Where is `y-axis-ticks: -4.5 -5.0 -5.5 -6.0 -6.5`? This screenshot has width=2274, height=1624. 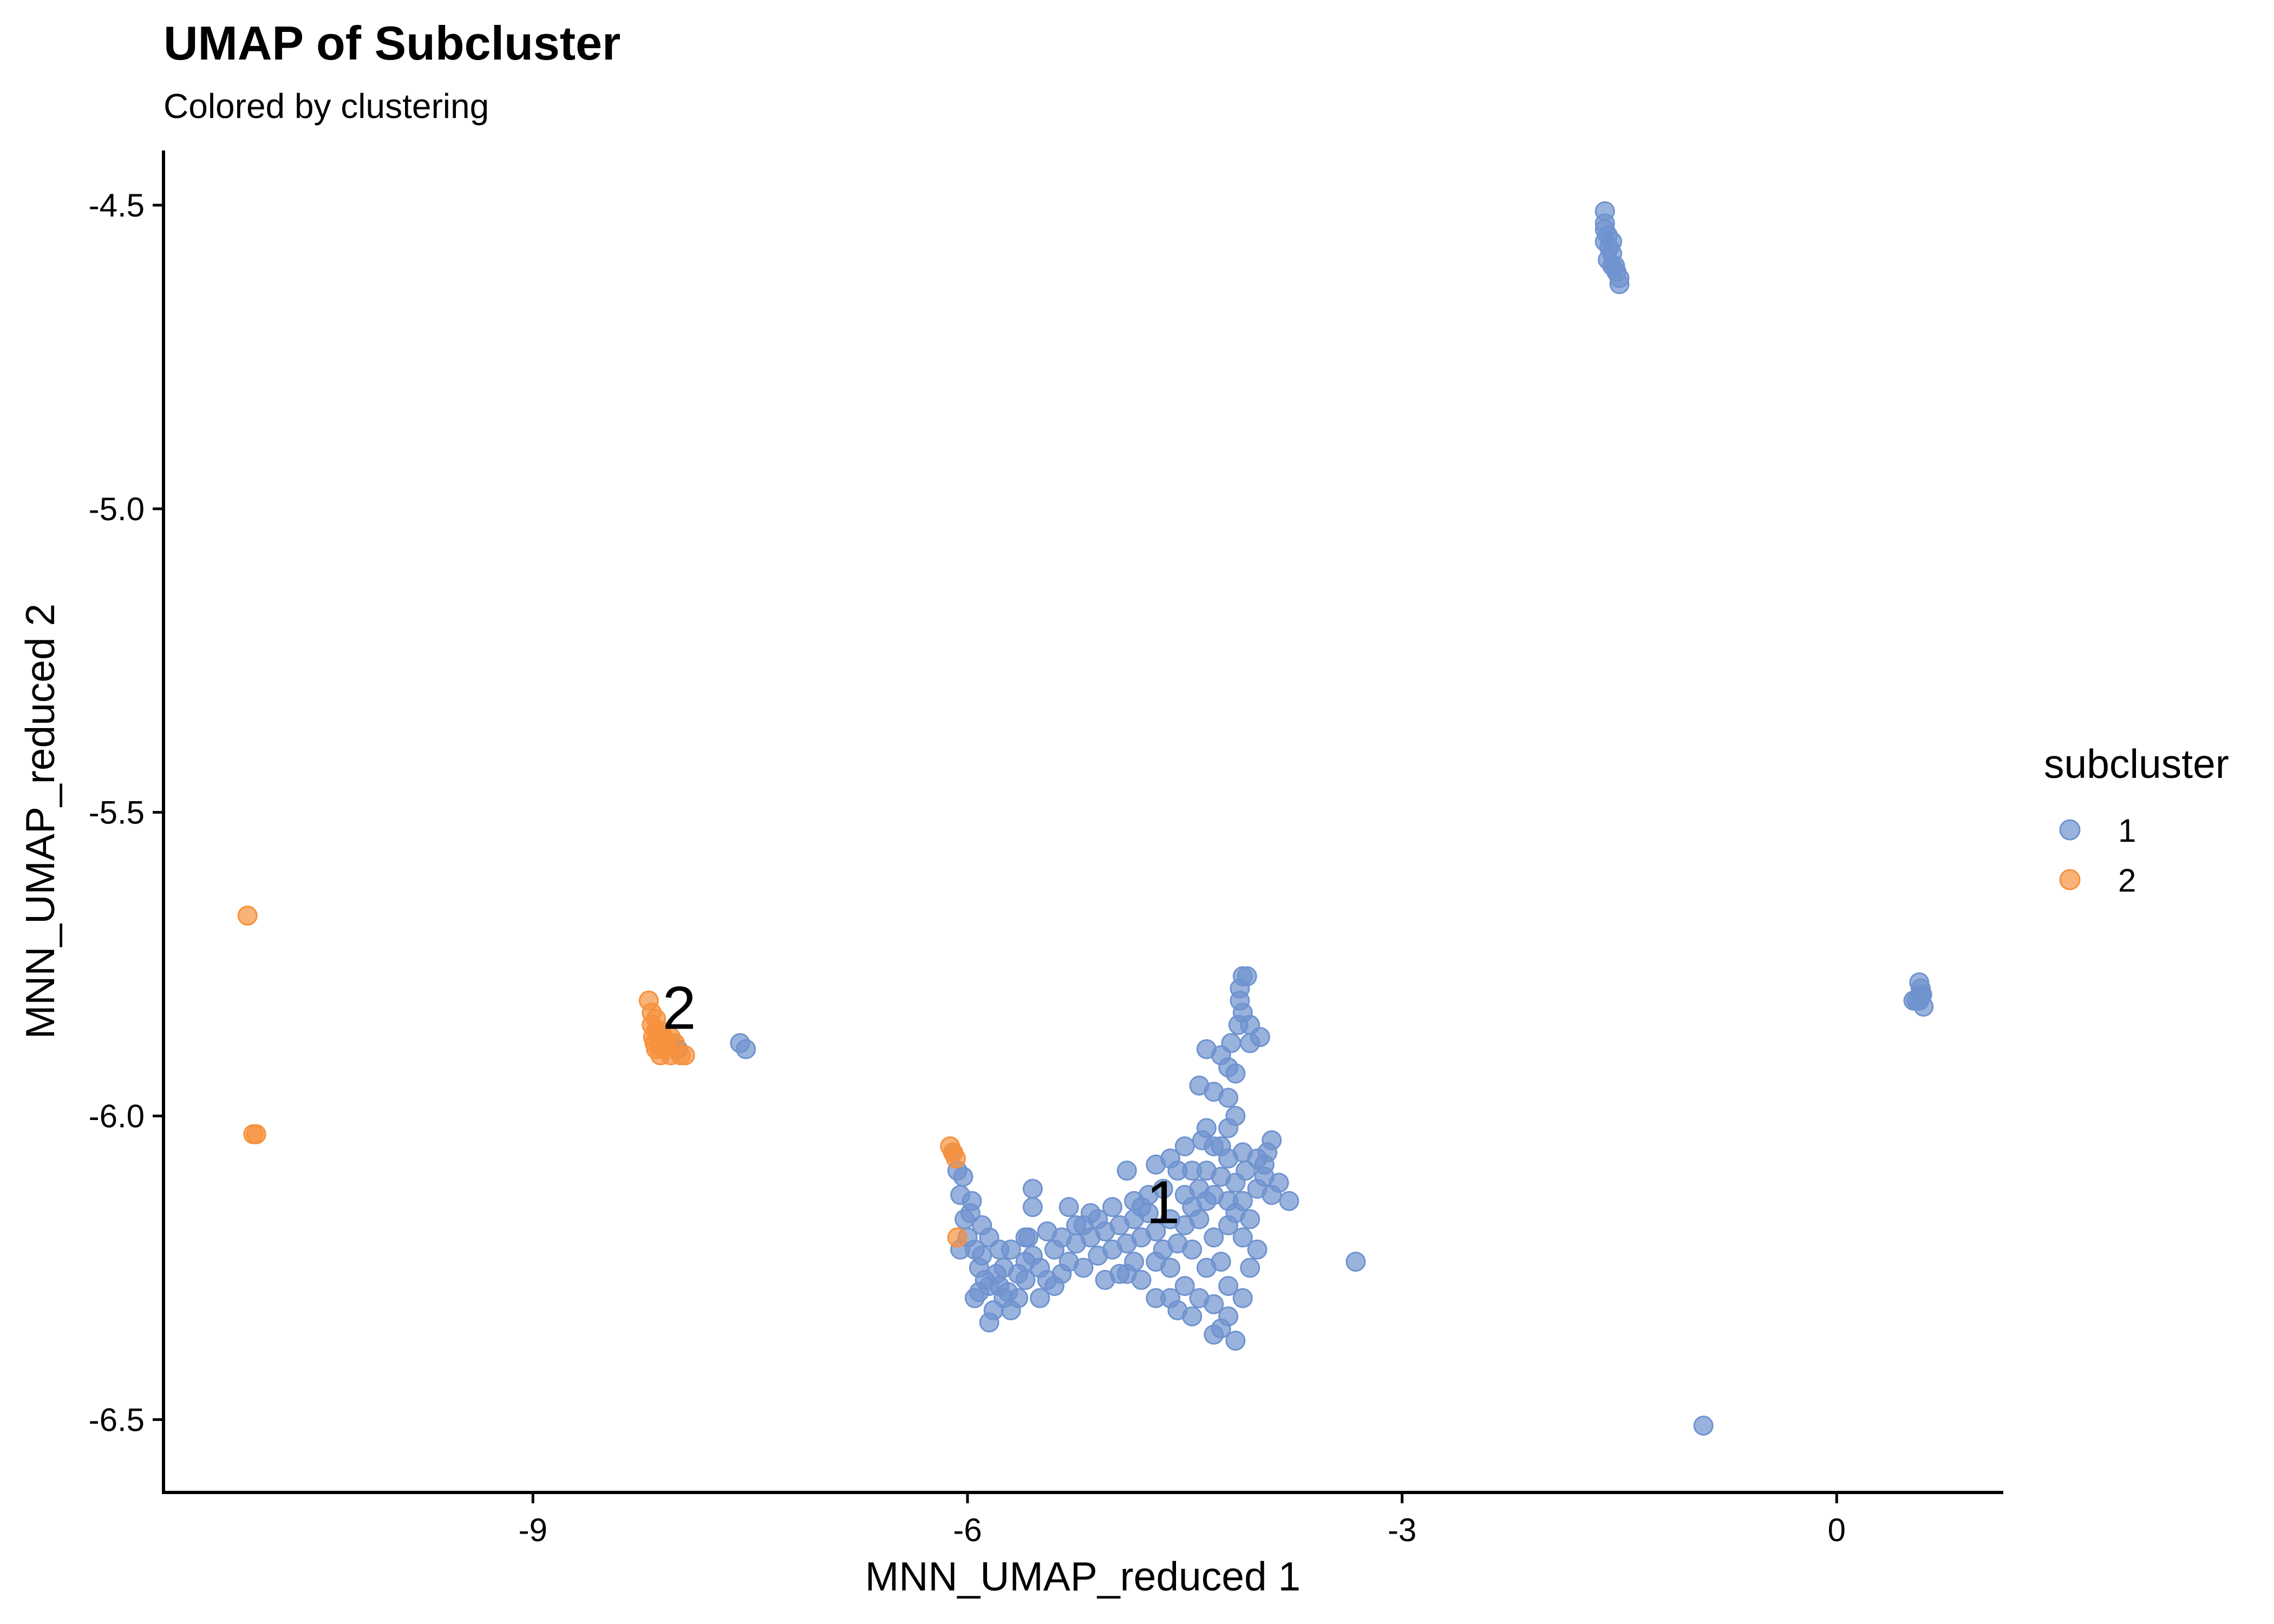
y-axis-ticks: -4.5 -5.0 -5.5 -6.0 -6.5 is located at coordinates (127, 812).